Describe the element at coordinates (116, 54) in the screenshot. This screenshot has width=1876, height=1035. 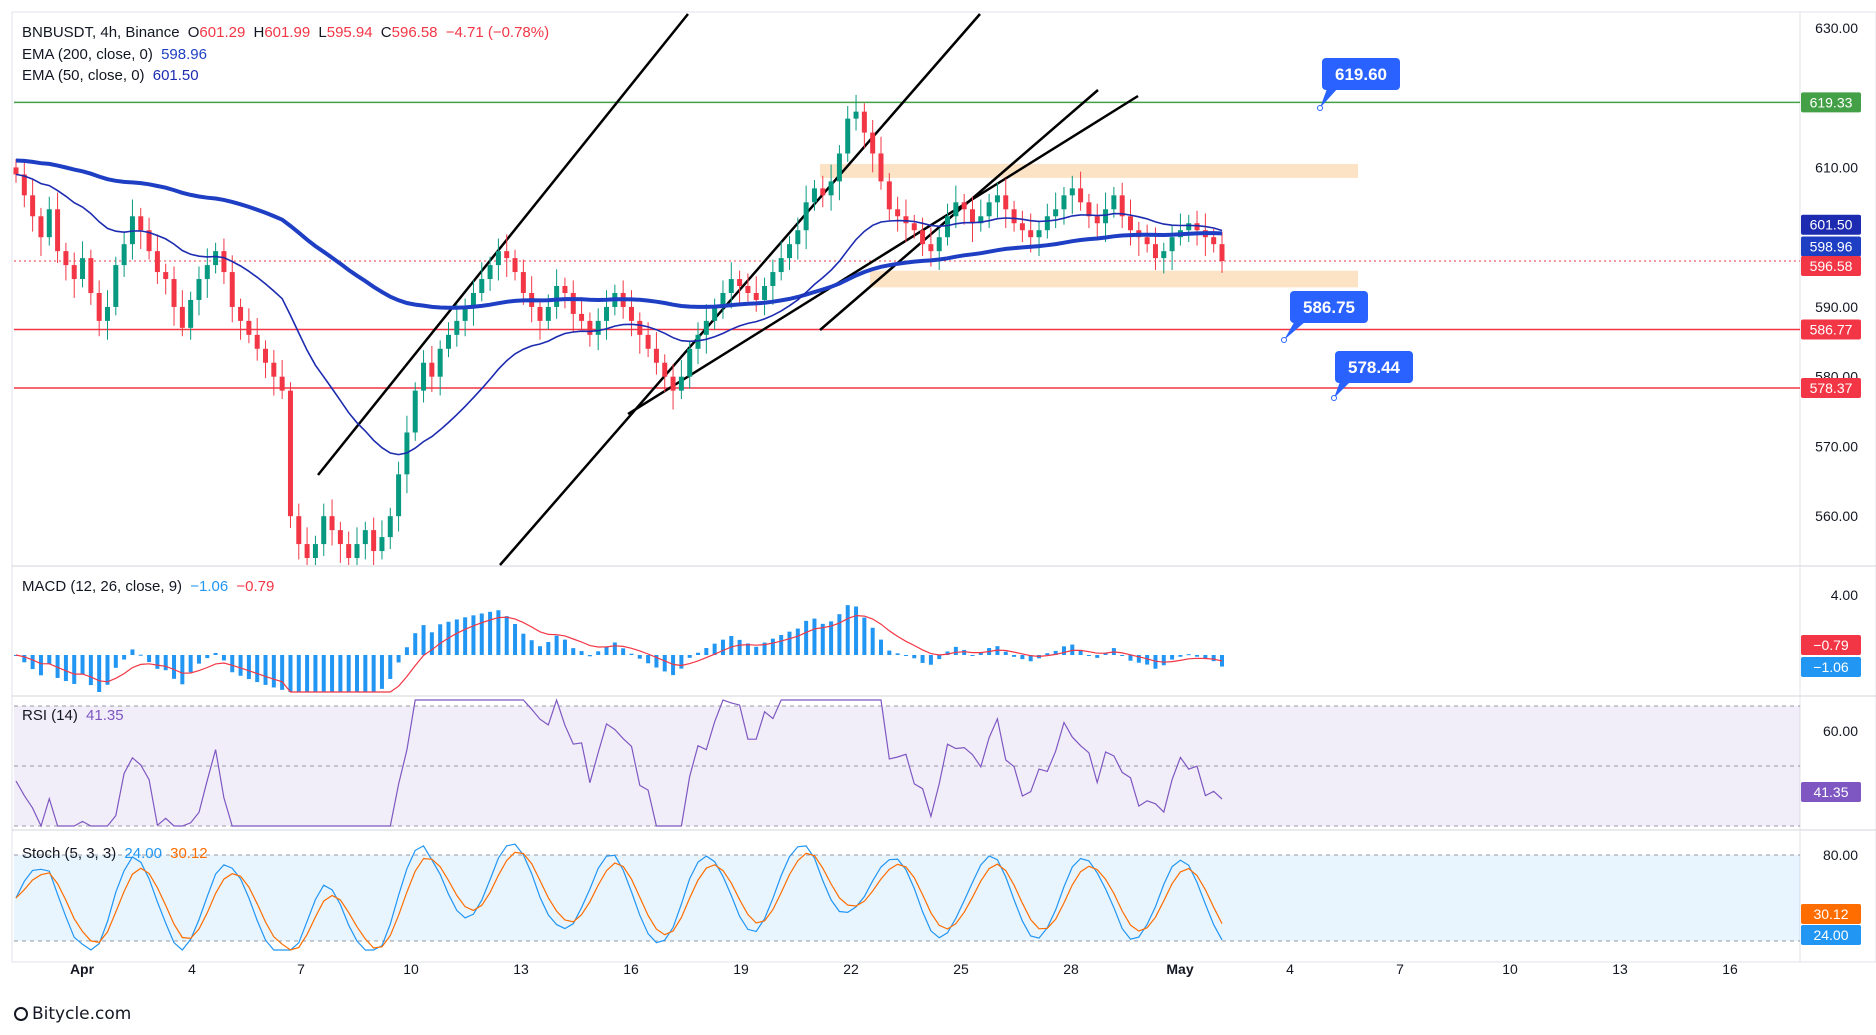
I see `ema200-legend: EMA (200, close, 0) 598.96` at that location.